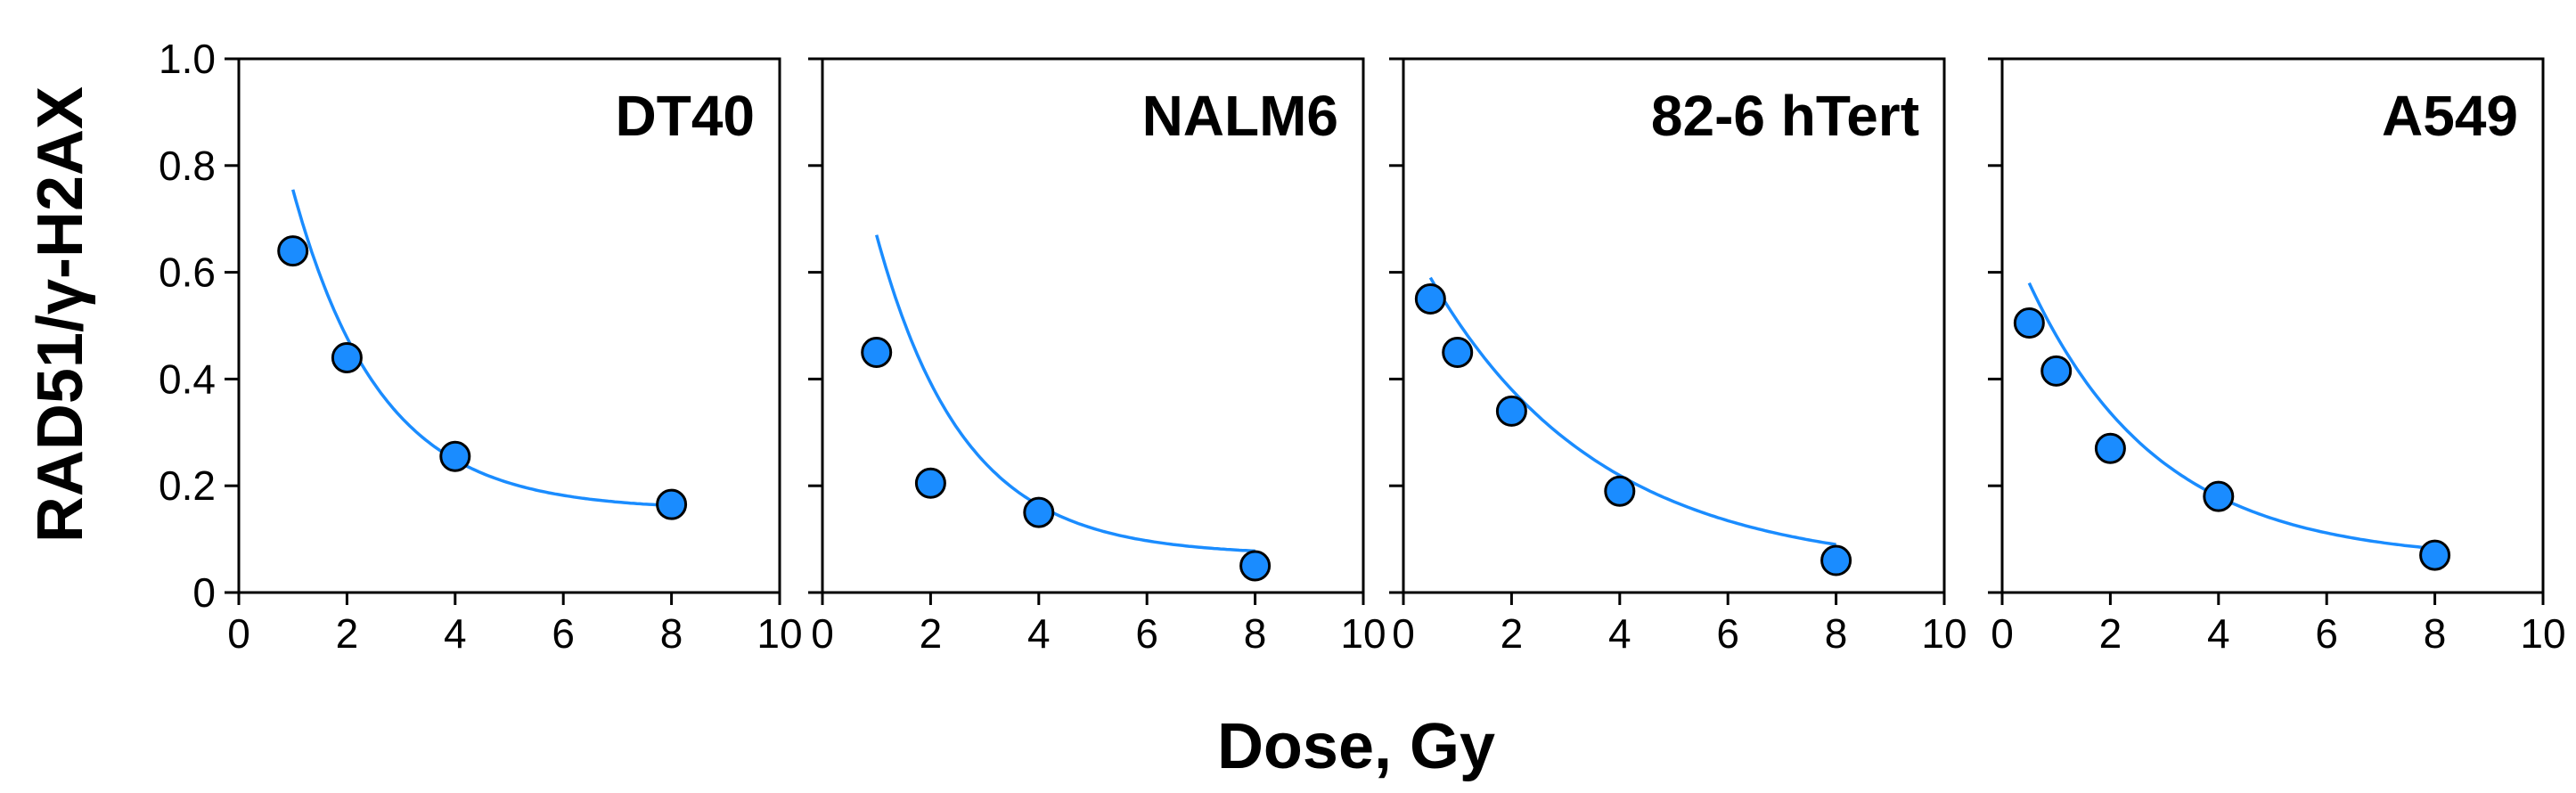  I want to click on panel-title: NALM6, so click(1240, 116).